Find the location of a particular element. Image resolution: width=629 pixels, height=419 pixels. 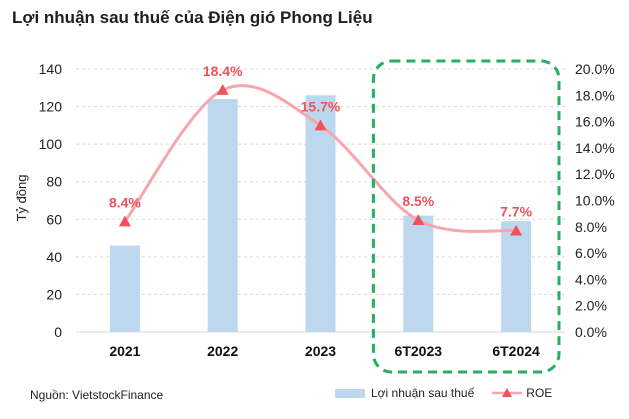

x-tick-label: 2022 is located at coordinates (222, 351).